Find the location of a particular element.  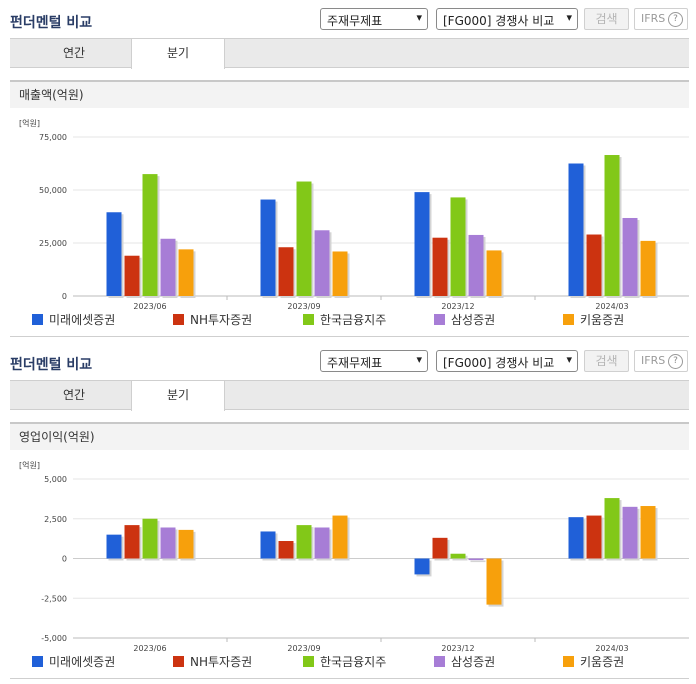

chart-title: 영업이익(억원) is located at coordinates (349, 436).